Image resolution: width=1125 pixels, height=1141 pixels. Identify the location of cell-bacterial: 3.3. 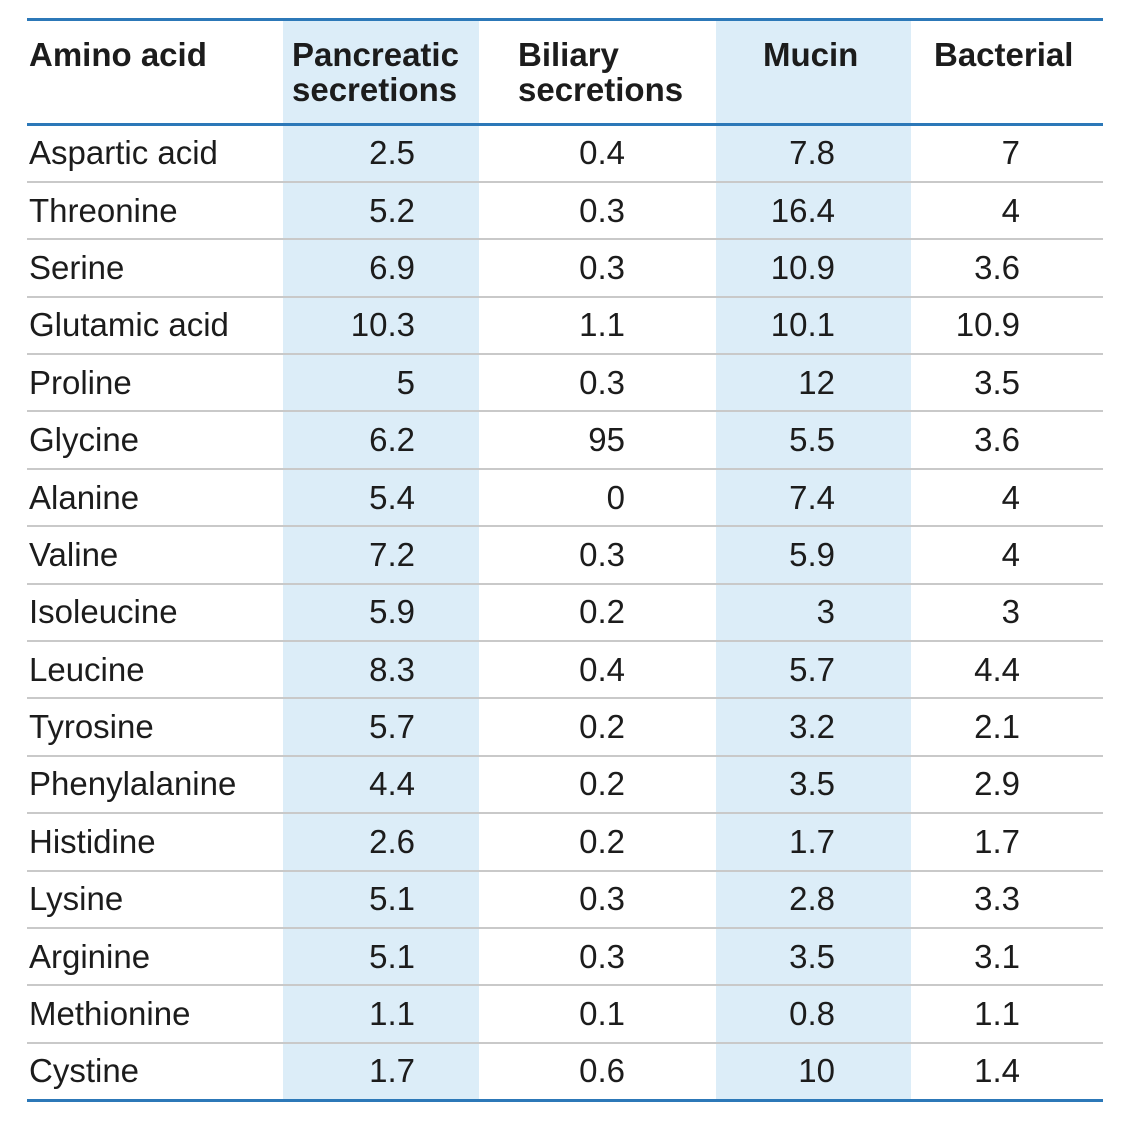
(997, 899).